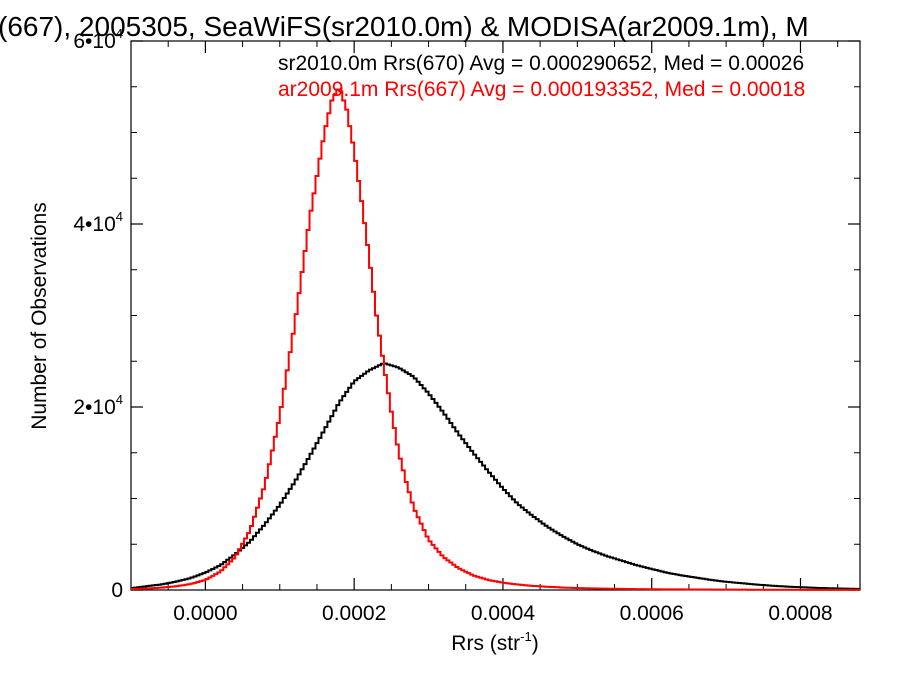  What do you see at coordinates (535, 643) in the screenshot?
I see `x-axis-label-close: )` at bounding box center [535, 643].